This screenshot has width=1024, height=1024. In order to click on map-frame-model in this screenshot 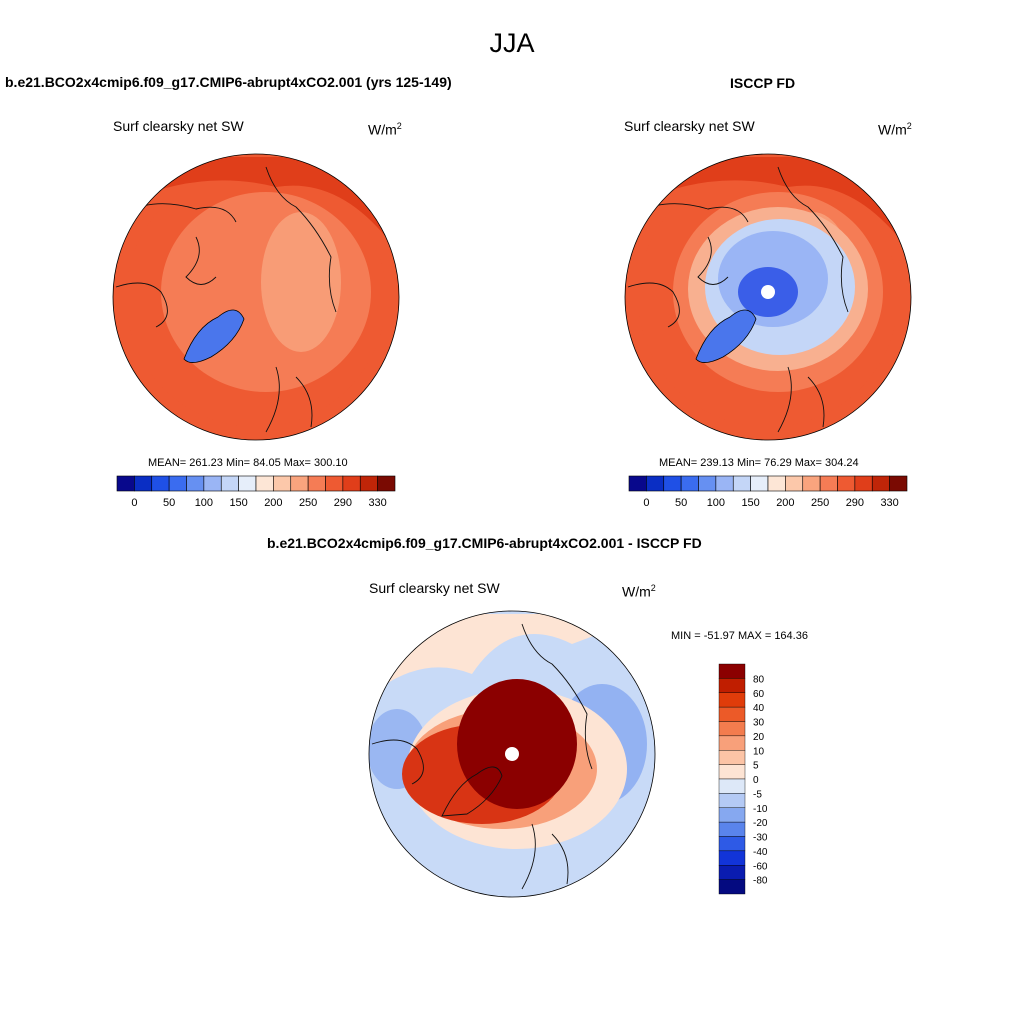, I will do `click(256, 297)`.